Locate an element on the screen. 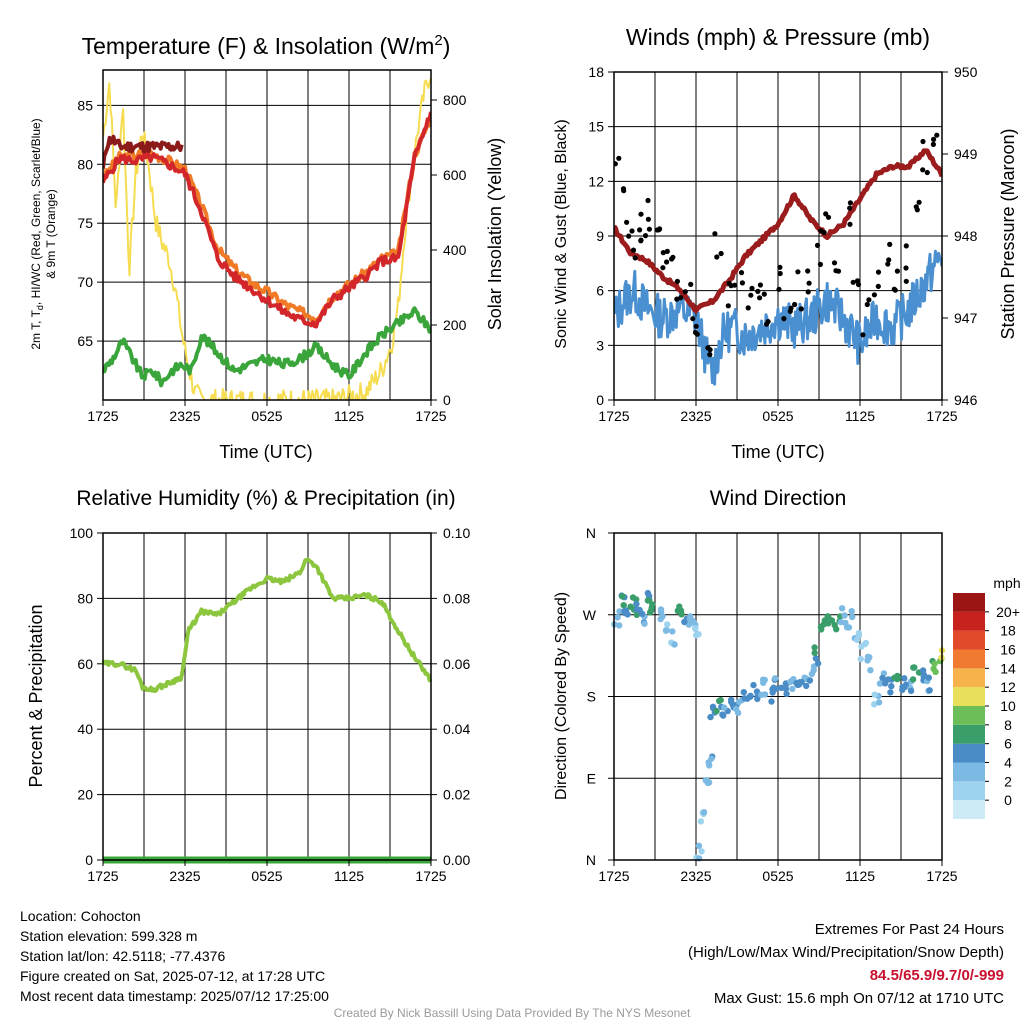  wind-direction-ytick-label: W is located at coordinates (590, 615).